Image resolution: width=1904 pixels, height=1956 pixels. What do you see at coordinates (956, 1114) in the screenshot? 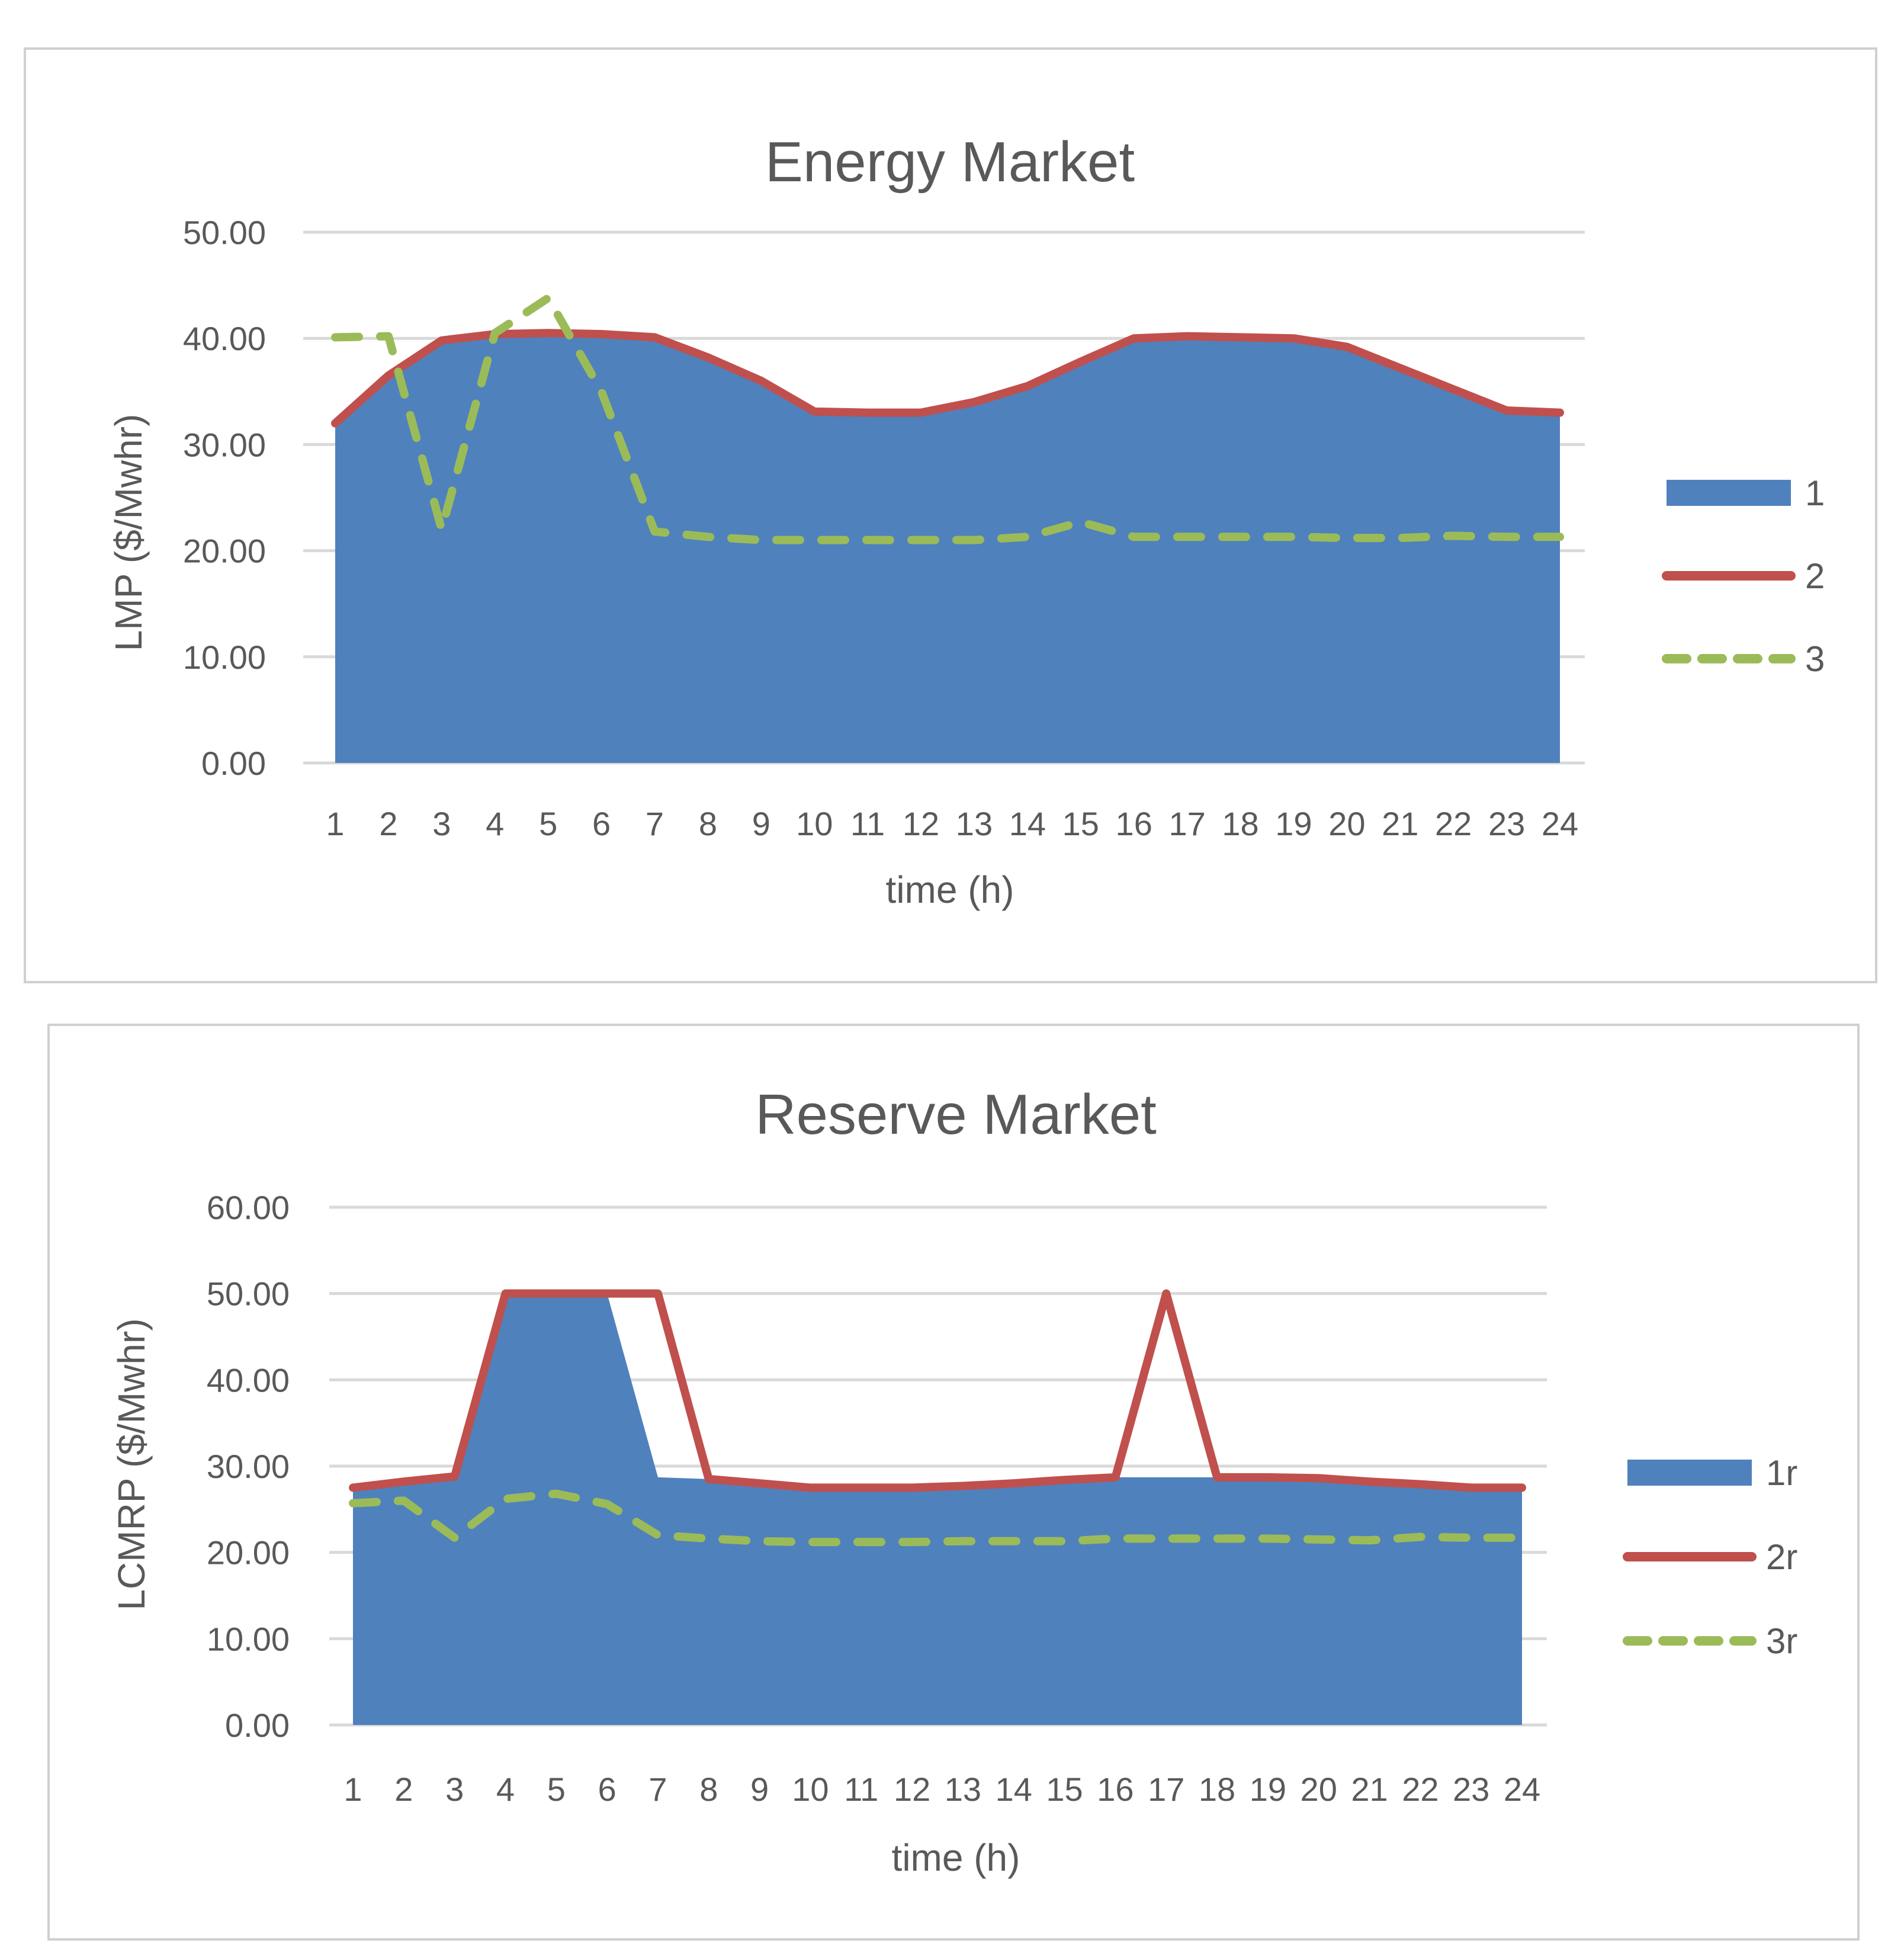
I see `chart-title: Reserve Market` at bounding box center [956, 1114].